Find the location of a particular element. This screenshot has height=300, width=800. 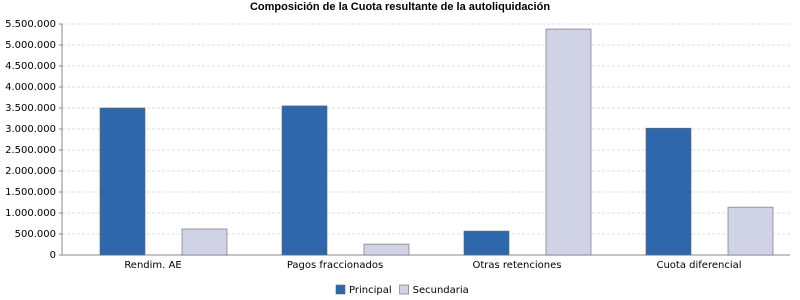

legend-label: Secundaria is located at coordinates (441, 290).